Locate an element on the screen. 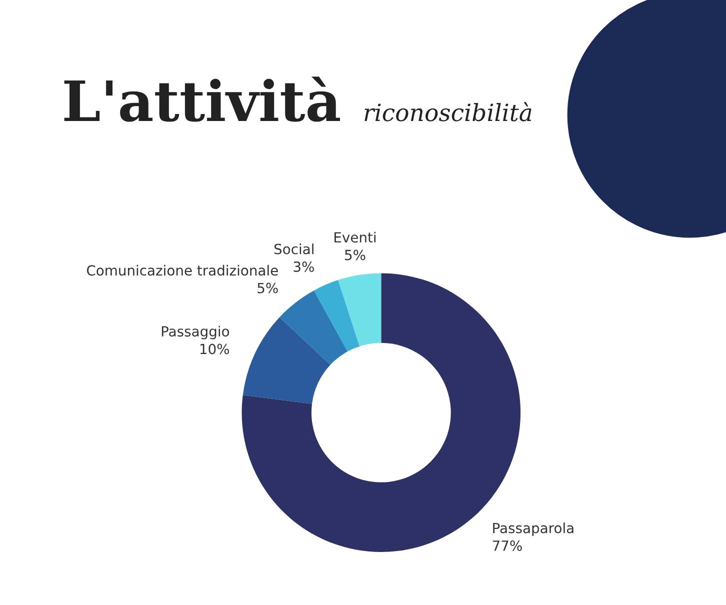 The height and width of the screenshot is (605, 726). slice-label: Social is located at coordinates (294, 249).